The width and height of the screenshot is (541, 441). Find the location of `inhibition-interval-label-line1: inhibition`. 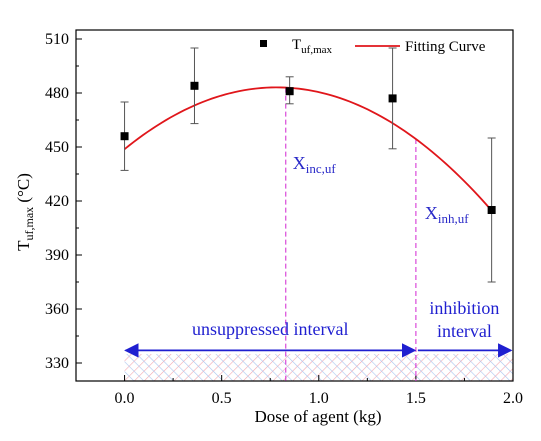

inhibition-interval-label-line1: inhibition is located at coordinates (464, 308).